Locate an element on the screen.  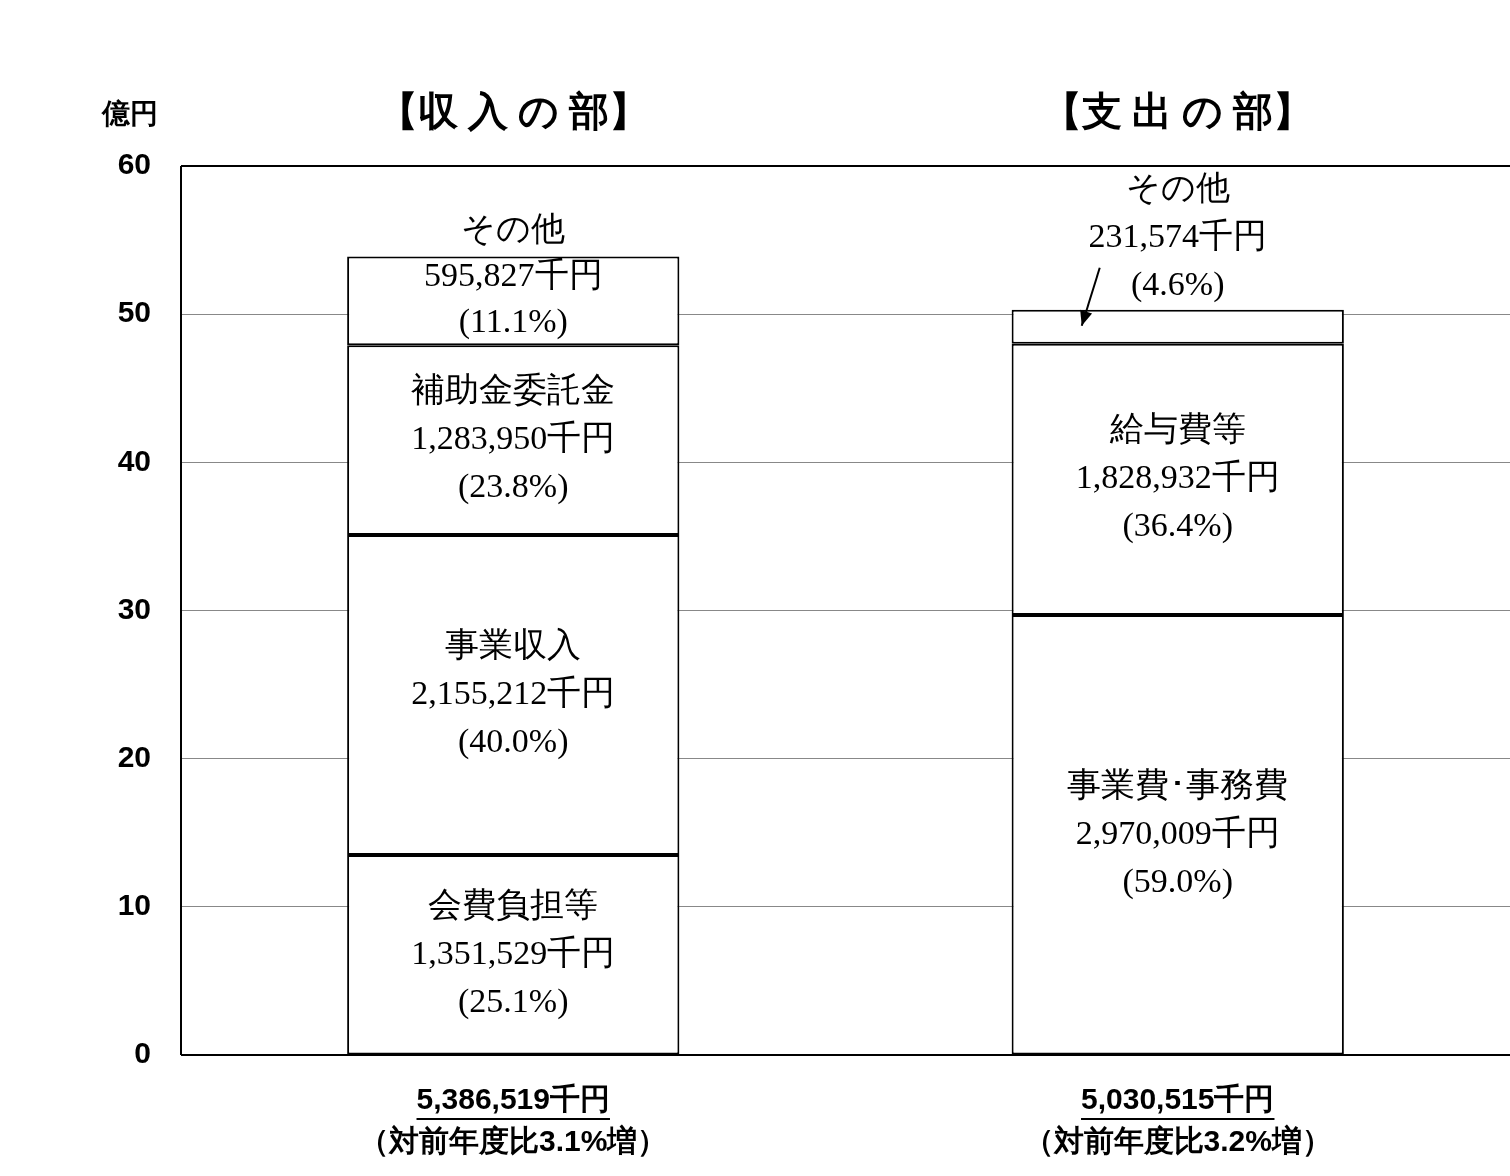
y-tick-label: 40 is located at coordinates (134, 460).